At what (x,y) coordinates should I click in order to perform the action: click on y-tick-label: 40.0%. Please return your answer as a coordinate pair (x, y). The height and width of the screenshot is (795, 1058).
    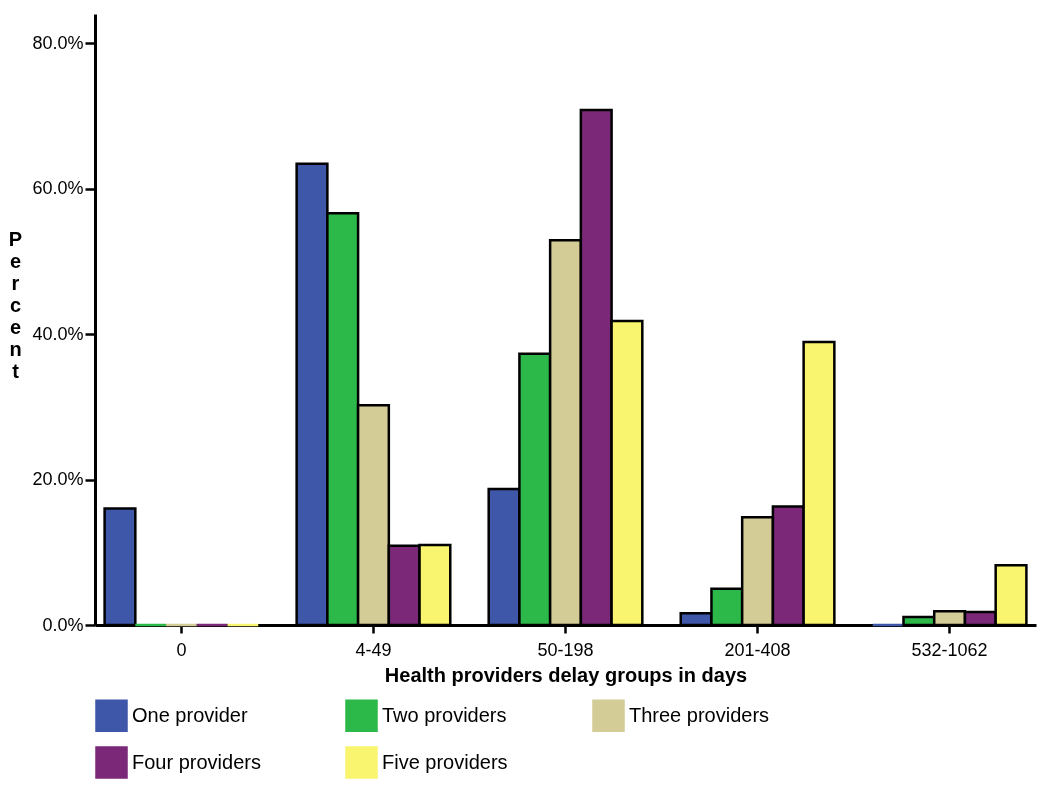
    Looking at the image, I should click on (58, 333).